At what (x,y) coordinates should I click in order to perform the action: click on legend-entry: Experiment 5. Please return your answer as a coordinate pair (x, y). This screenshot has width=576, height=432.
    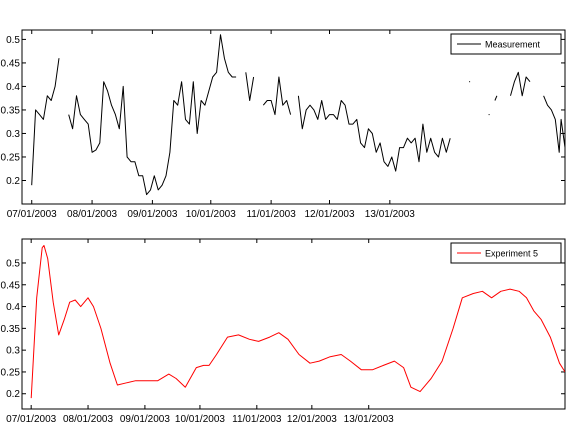
    Looking at the image, I should click on (511, 254).